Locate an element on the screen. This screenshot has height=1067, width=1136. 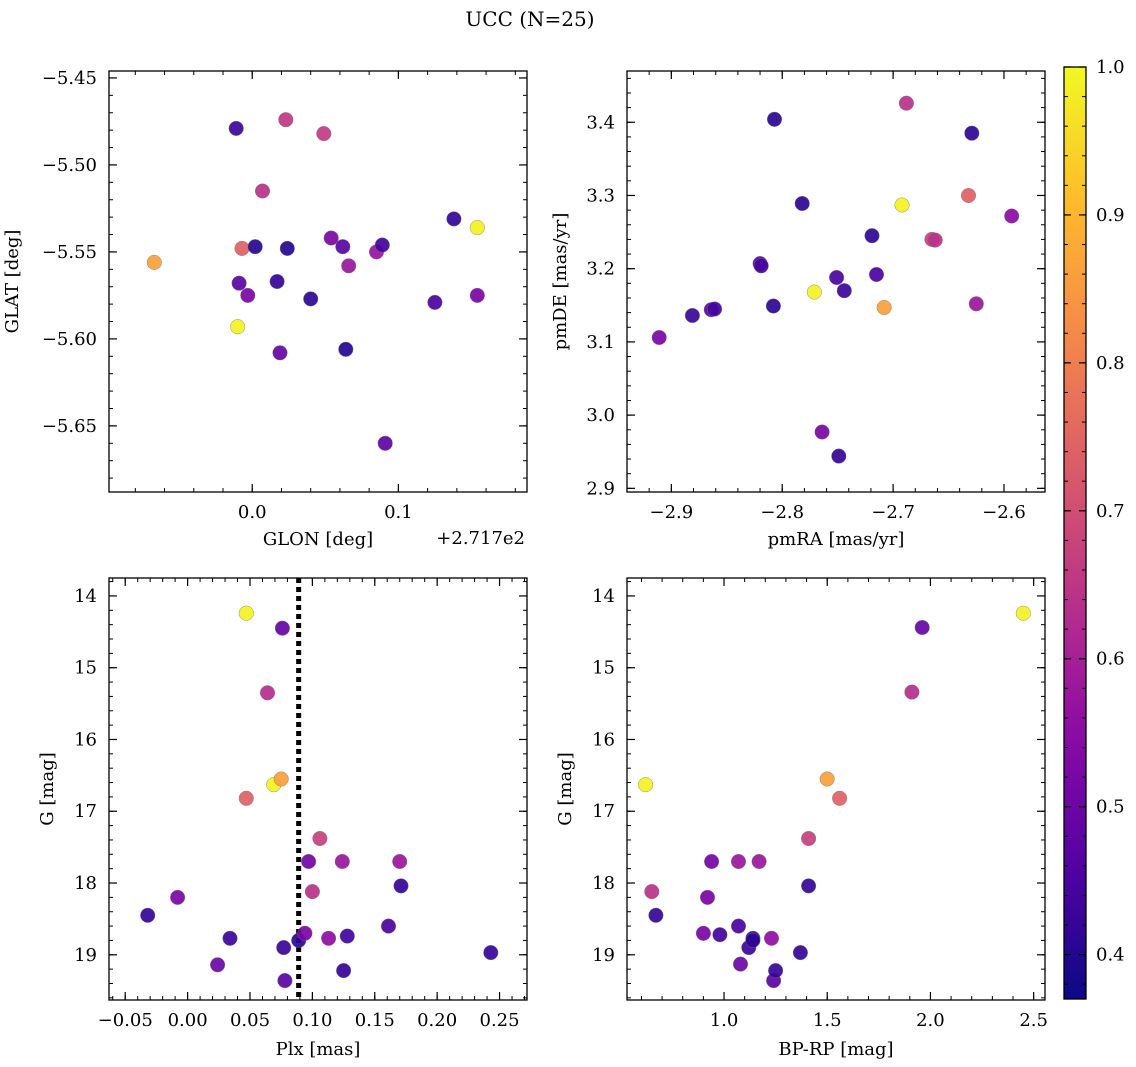
y-tick-label: 3.0 is located at coordinates (600, 415).